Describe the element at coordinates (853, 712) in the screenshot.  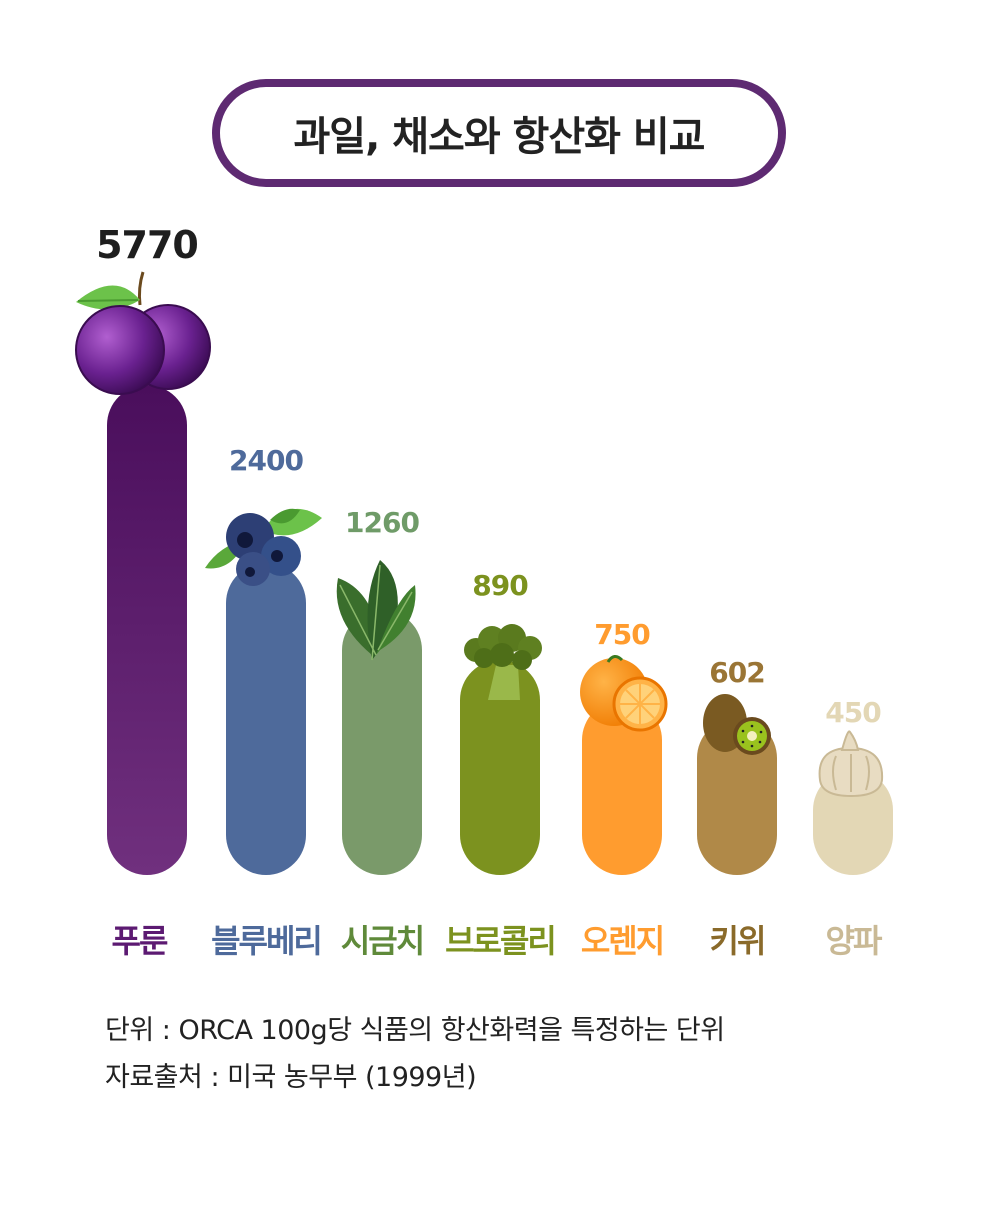
I see `value-label-7: 450` at that location.